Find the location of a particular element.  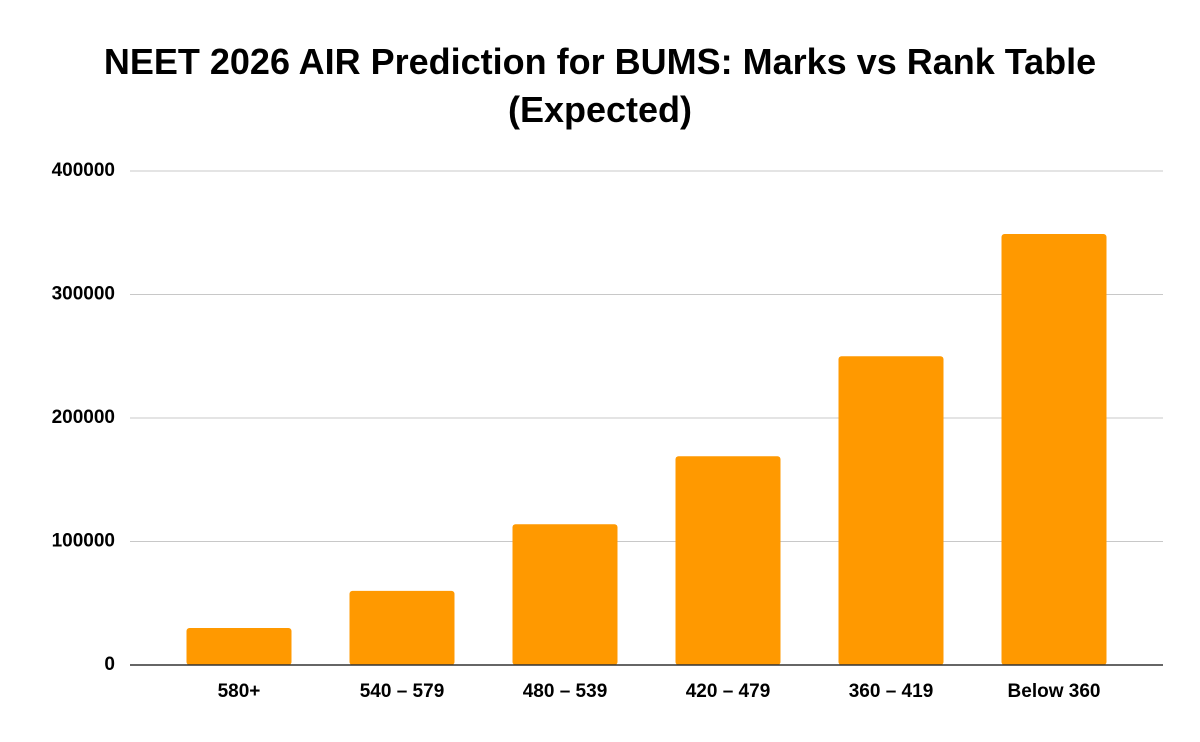

x-tick-label: 480 – 539 is located at coordinates (565, 691).